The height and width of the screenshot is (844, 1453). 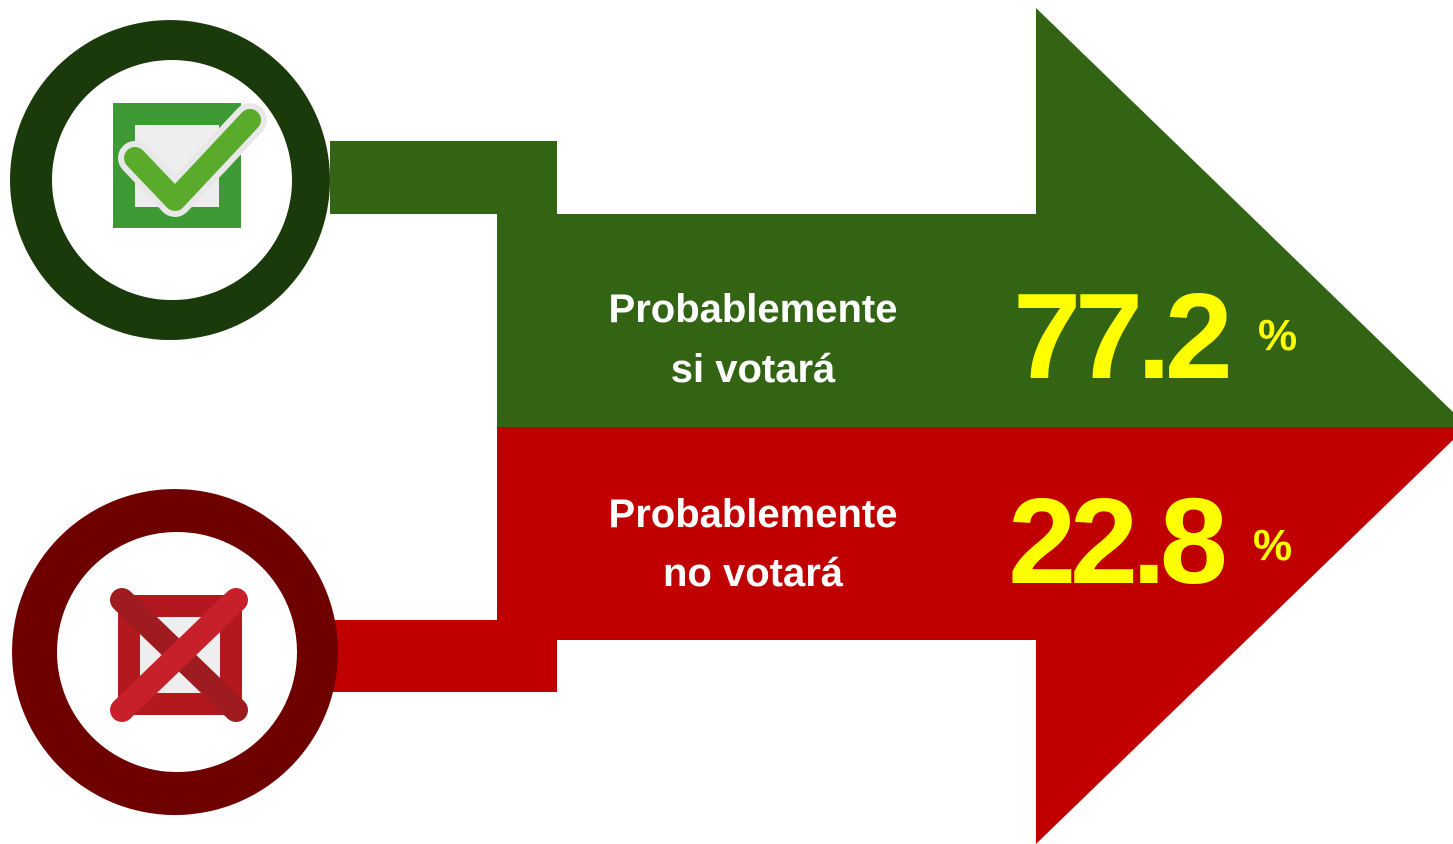 What do you see at coordinates (179, 655) in the screenshot?
I see `x-icon` at bounding box center [179, 655].